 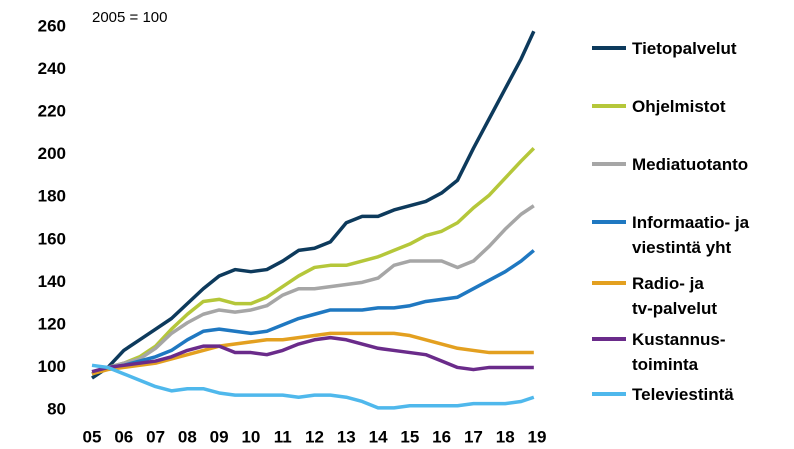 I want to click on legend-label: Televiestintä, so click(x=683, y=394).